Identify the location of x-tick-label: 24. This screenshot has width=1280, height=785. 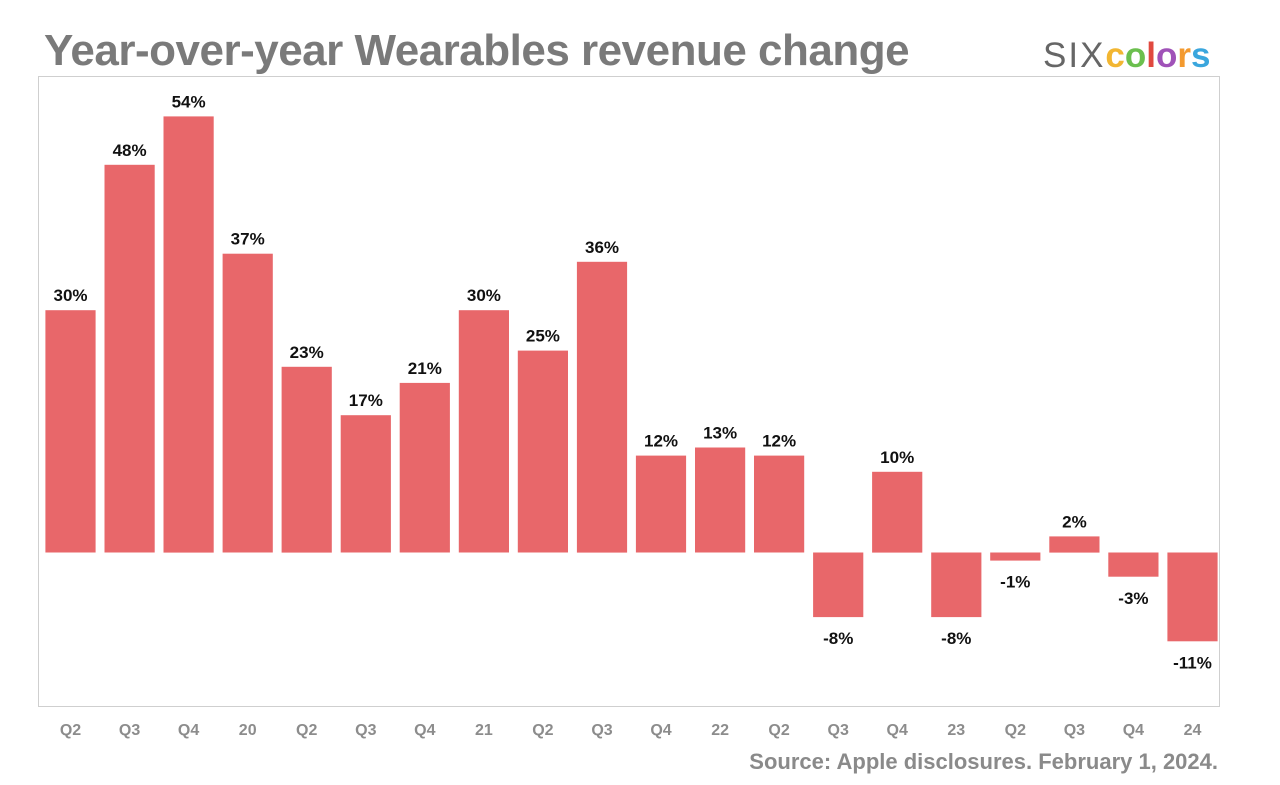
(1193, 730).